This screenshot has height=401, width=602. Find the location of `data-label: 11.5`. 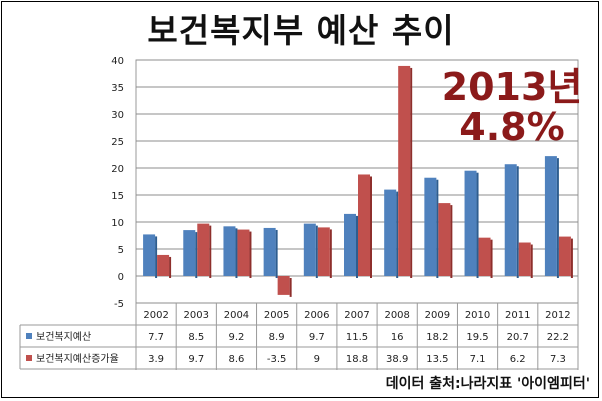

data-label: 11.5 is located at coordinates (357, 337).